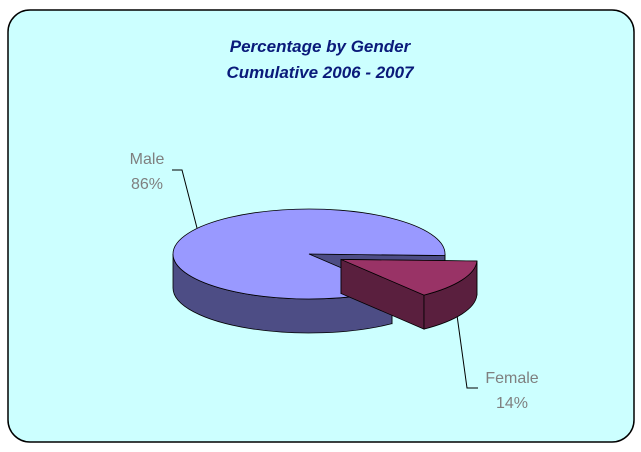 This screenshot has width=641, height=452. Describe the element at coordinates (511, 378) in the screenshot. I see `category-label: Female` at that location.